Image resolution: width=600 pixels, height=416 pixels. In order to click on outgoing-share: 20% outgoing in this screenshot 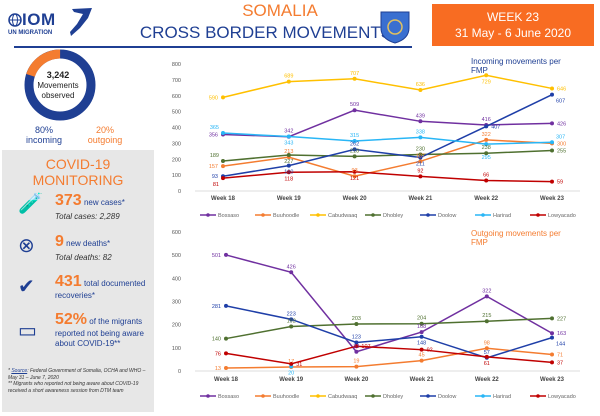, I will do `click(105, 135)`.